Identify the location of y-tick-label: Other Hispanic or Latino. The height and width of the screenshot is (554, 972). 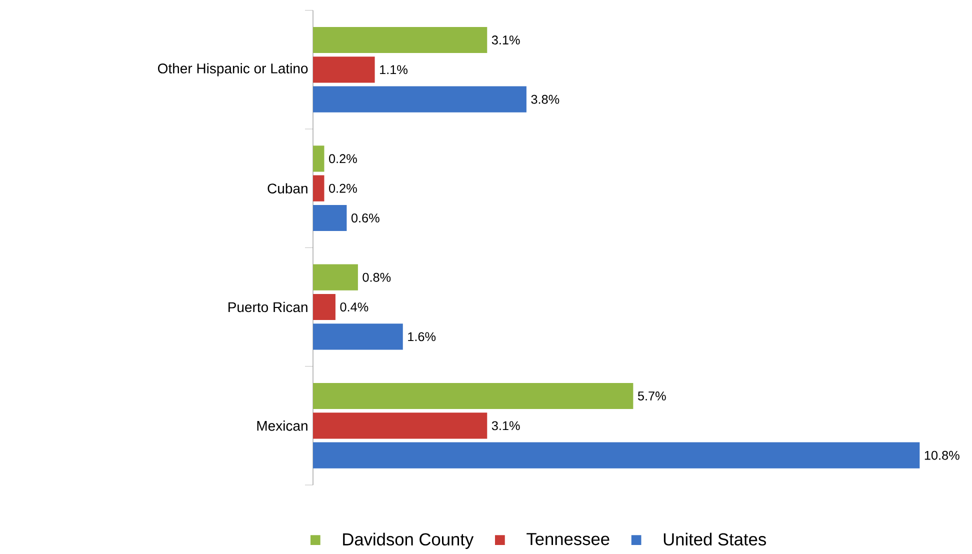
(233, 69).